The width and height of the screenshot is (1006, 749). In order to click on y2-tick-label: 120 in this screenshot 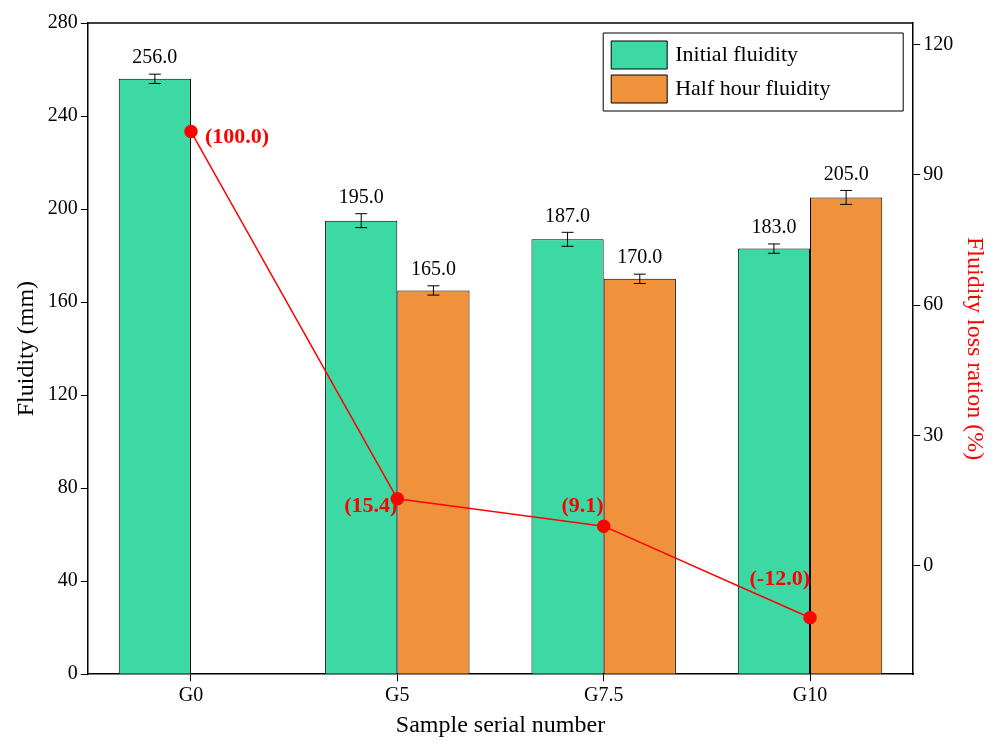, I will do `click(938, 42)`.